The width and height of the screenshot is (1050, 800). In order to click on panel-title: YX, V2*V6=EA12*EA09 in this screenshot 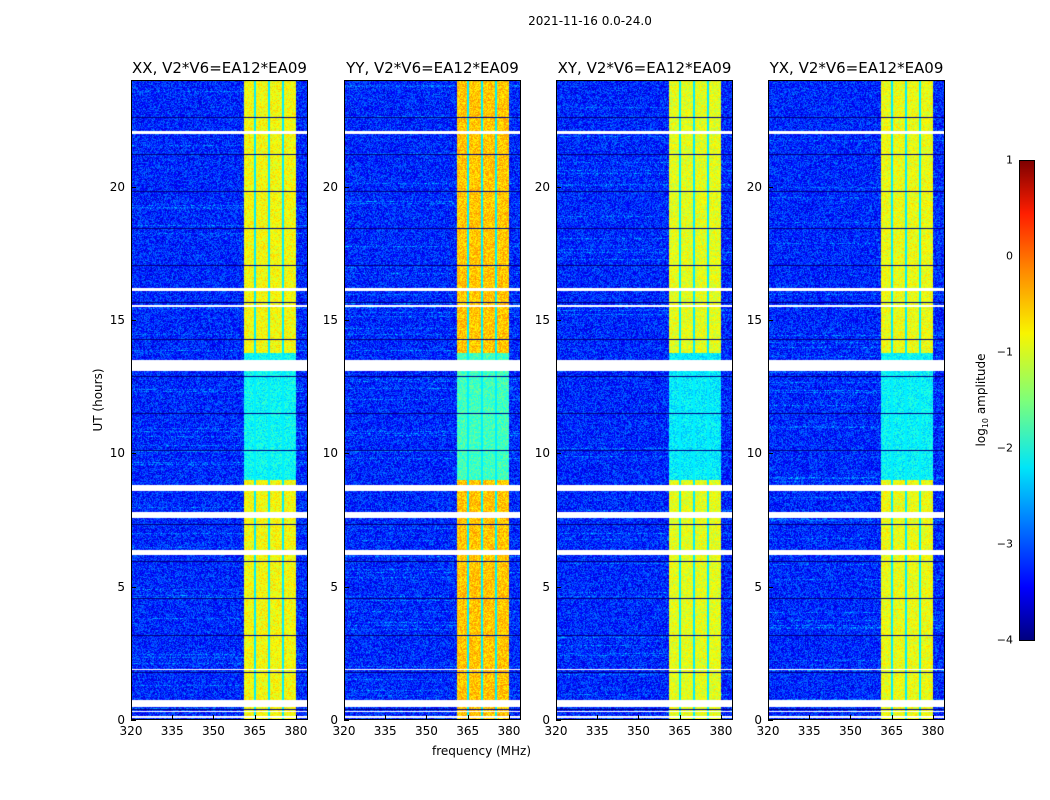, I will do `click(856, 68)`.